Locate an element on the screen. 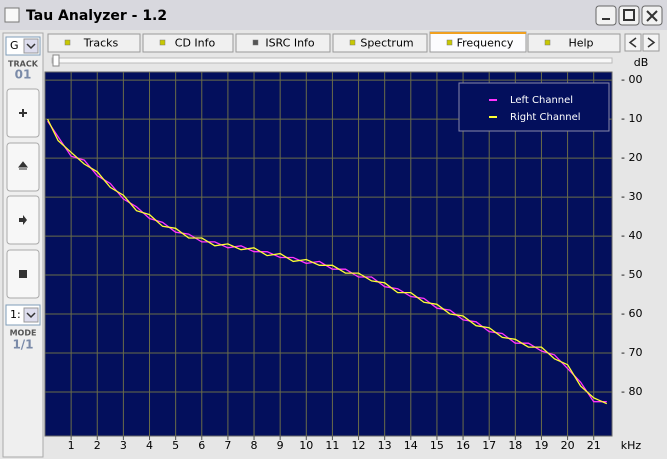 This screenshot has width=667, height=459. maximize-button is located at coordinates (629, 15).